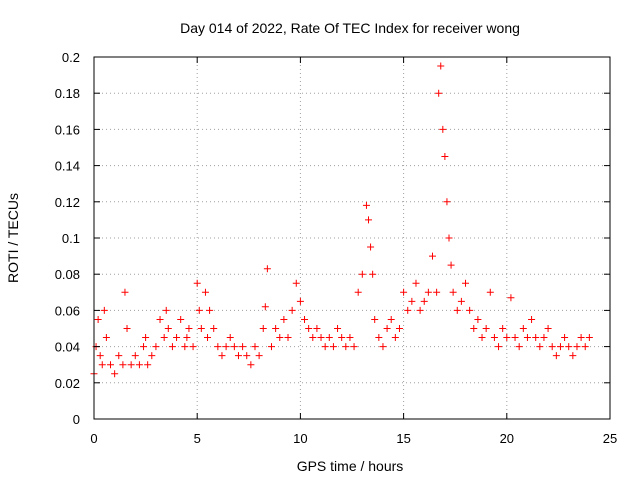  I want to click on y-tick-label: 0.14, so click(67, 166).